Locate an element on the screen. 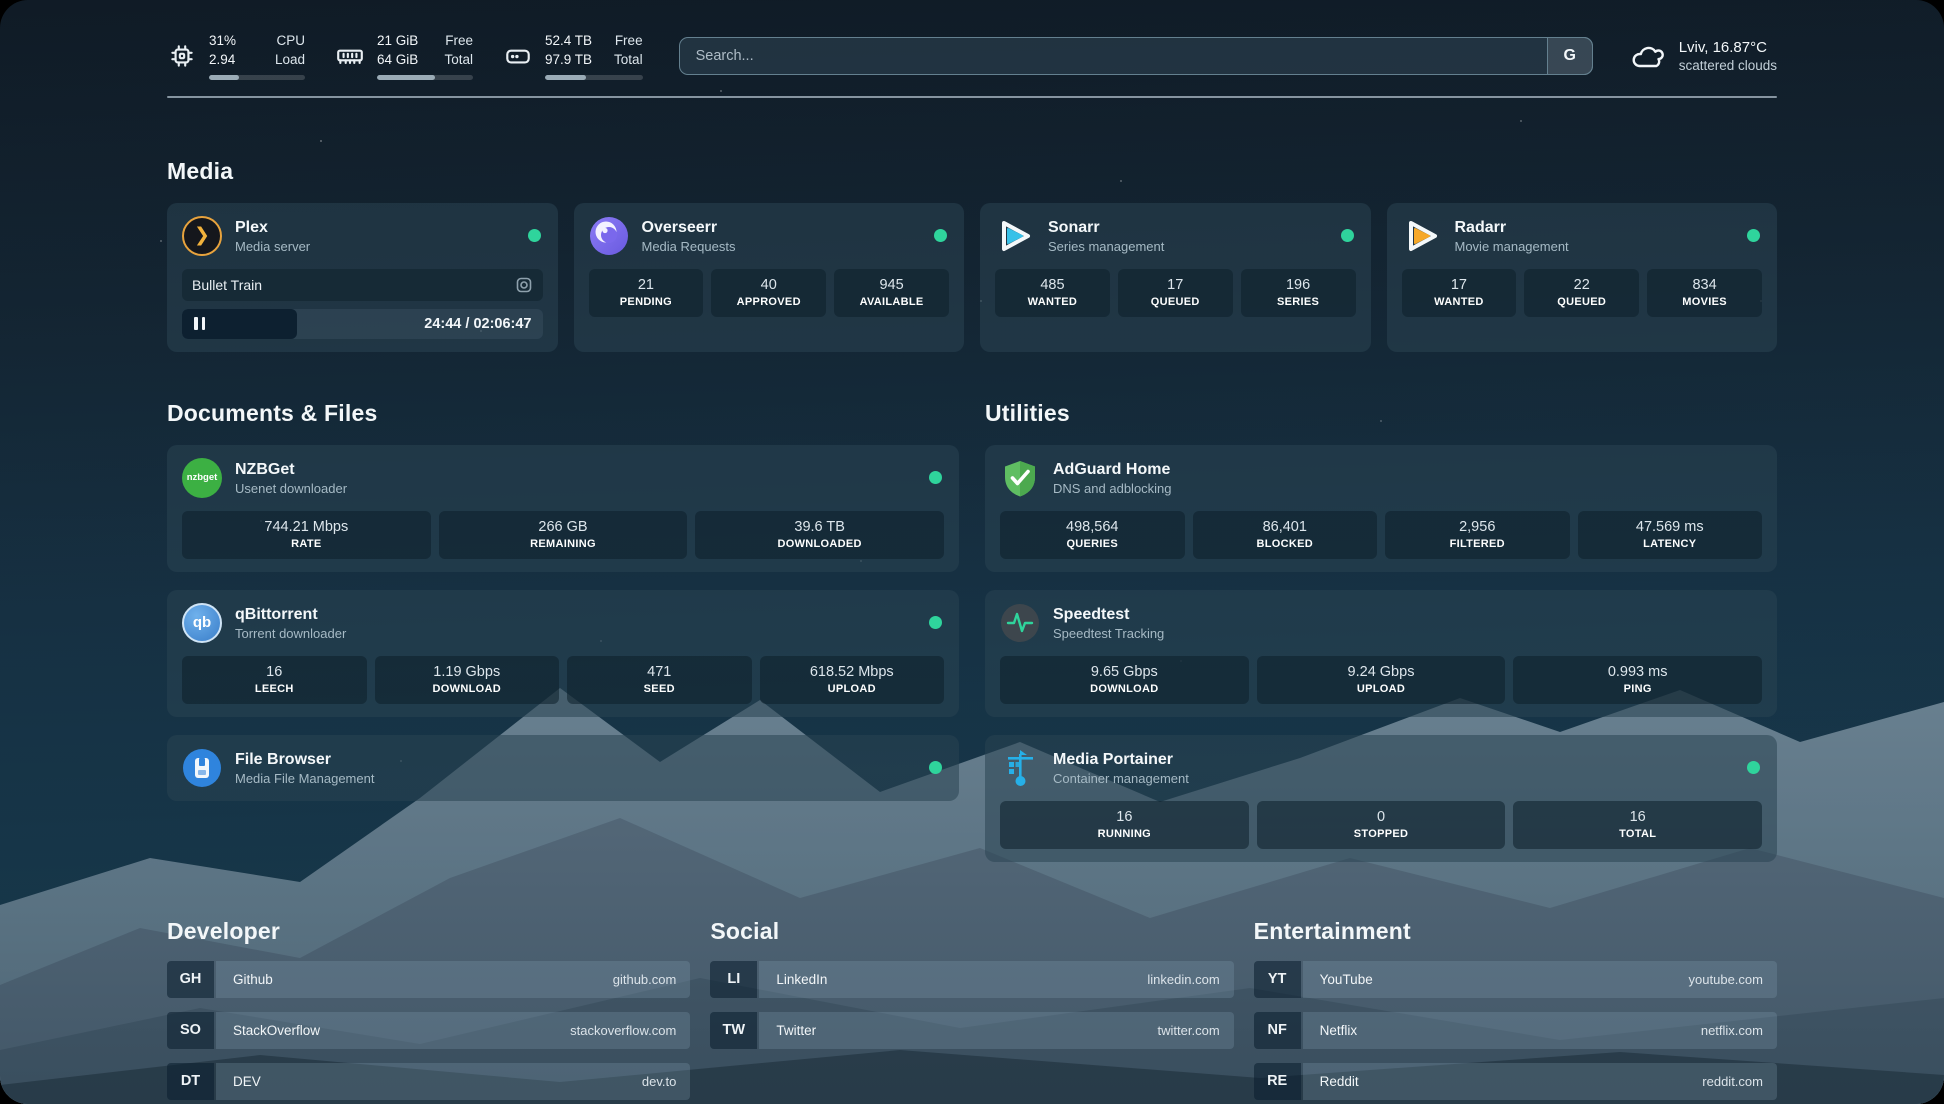  section-title-entertainment: Entertainment is located at coordinates (1332, 930).